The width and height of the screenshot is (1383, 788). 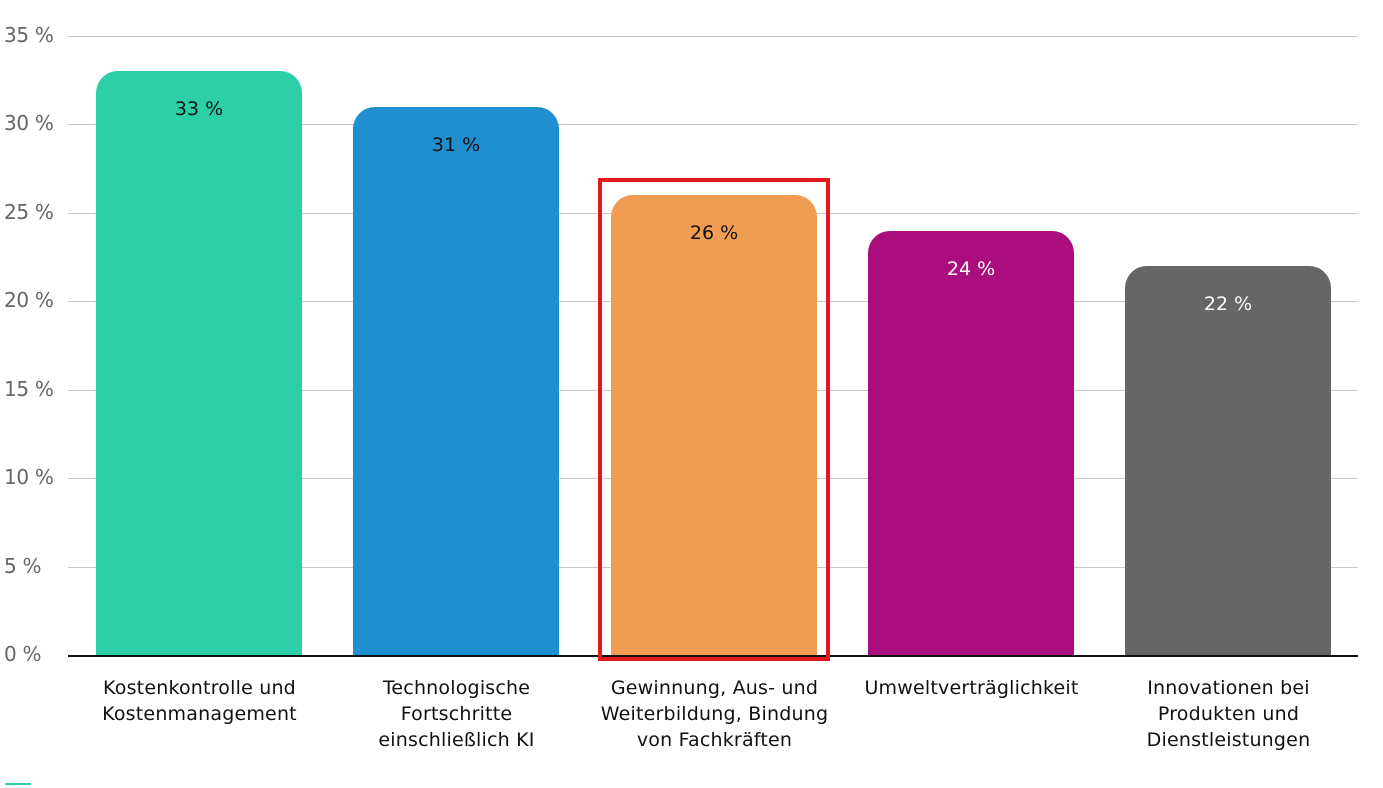 I want to click on y-tick-label: 15 %, so click(x=29, y=389).